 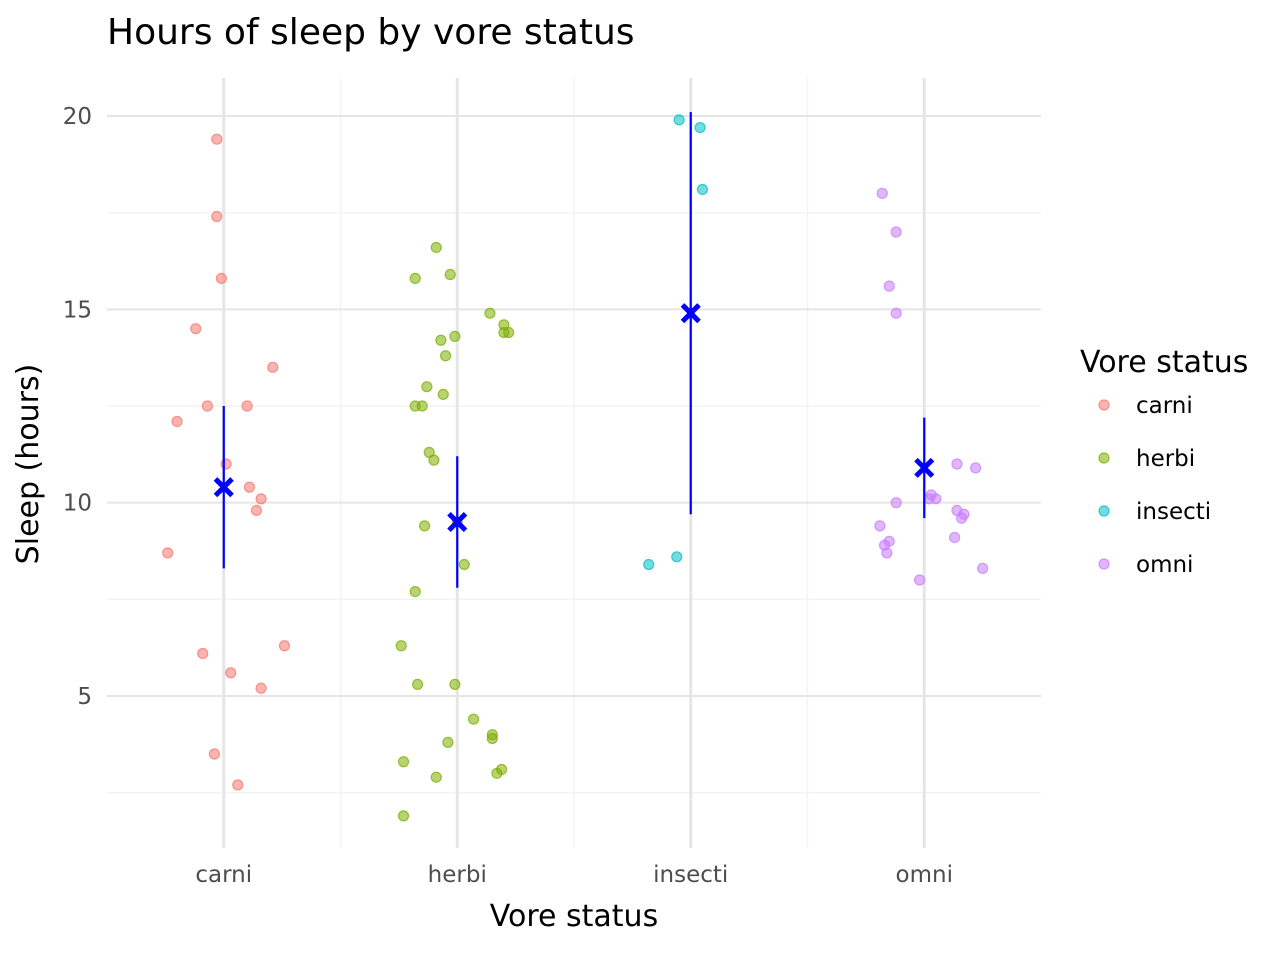 What do you see at coordinates (77, 117) in the screenshot?
I see `y-tick-label-20: 20` at bounding box center [77, 117].